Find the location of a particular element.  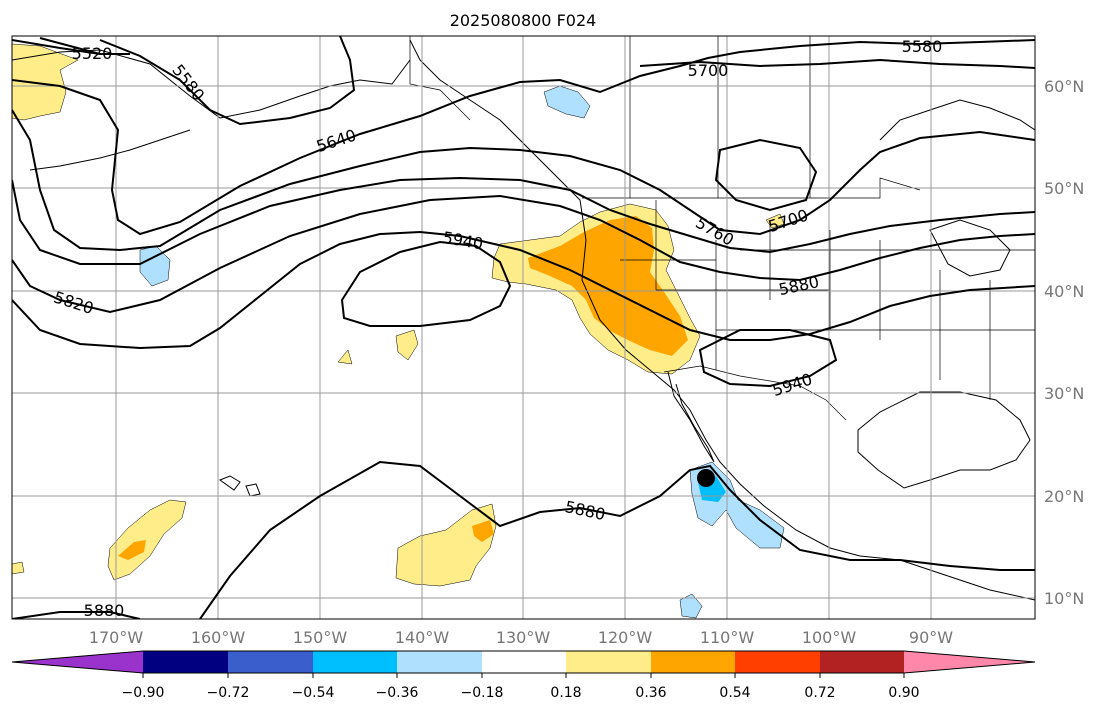

fill-light-blue-bc is located at coordinates (567, 102).